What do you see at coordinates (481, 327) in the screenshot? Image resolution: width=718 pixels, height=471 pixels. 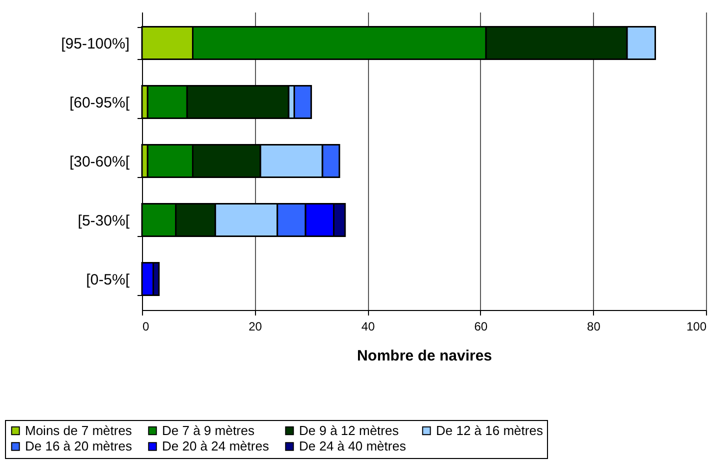 I see `x-tick-label: 60` at bounding box center [481, 327].